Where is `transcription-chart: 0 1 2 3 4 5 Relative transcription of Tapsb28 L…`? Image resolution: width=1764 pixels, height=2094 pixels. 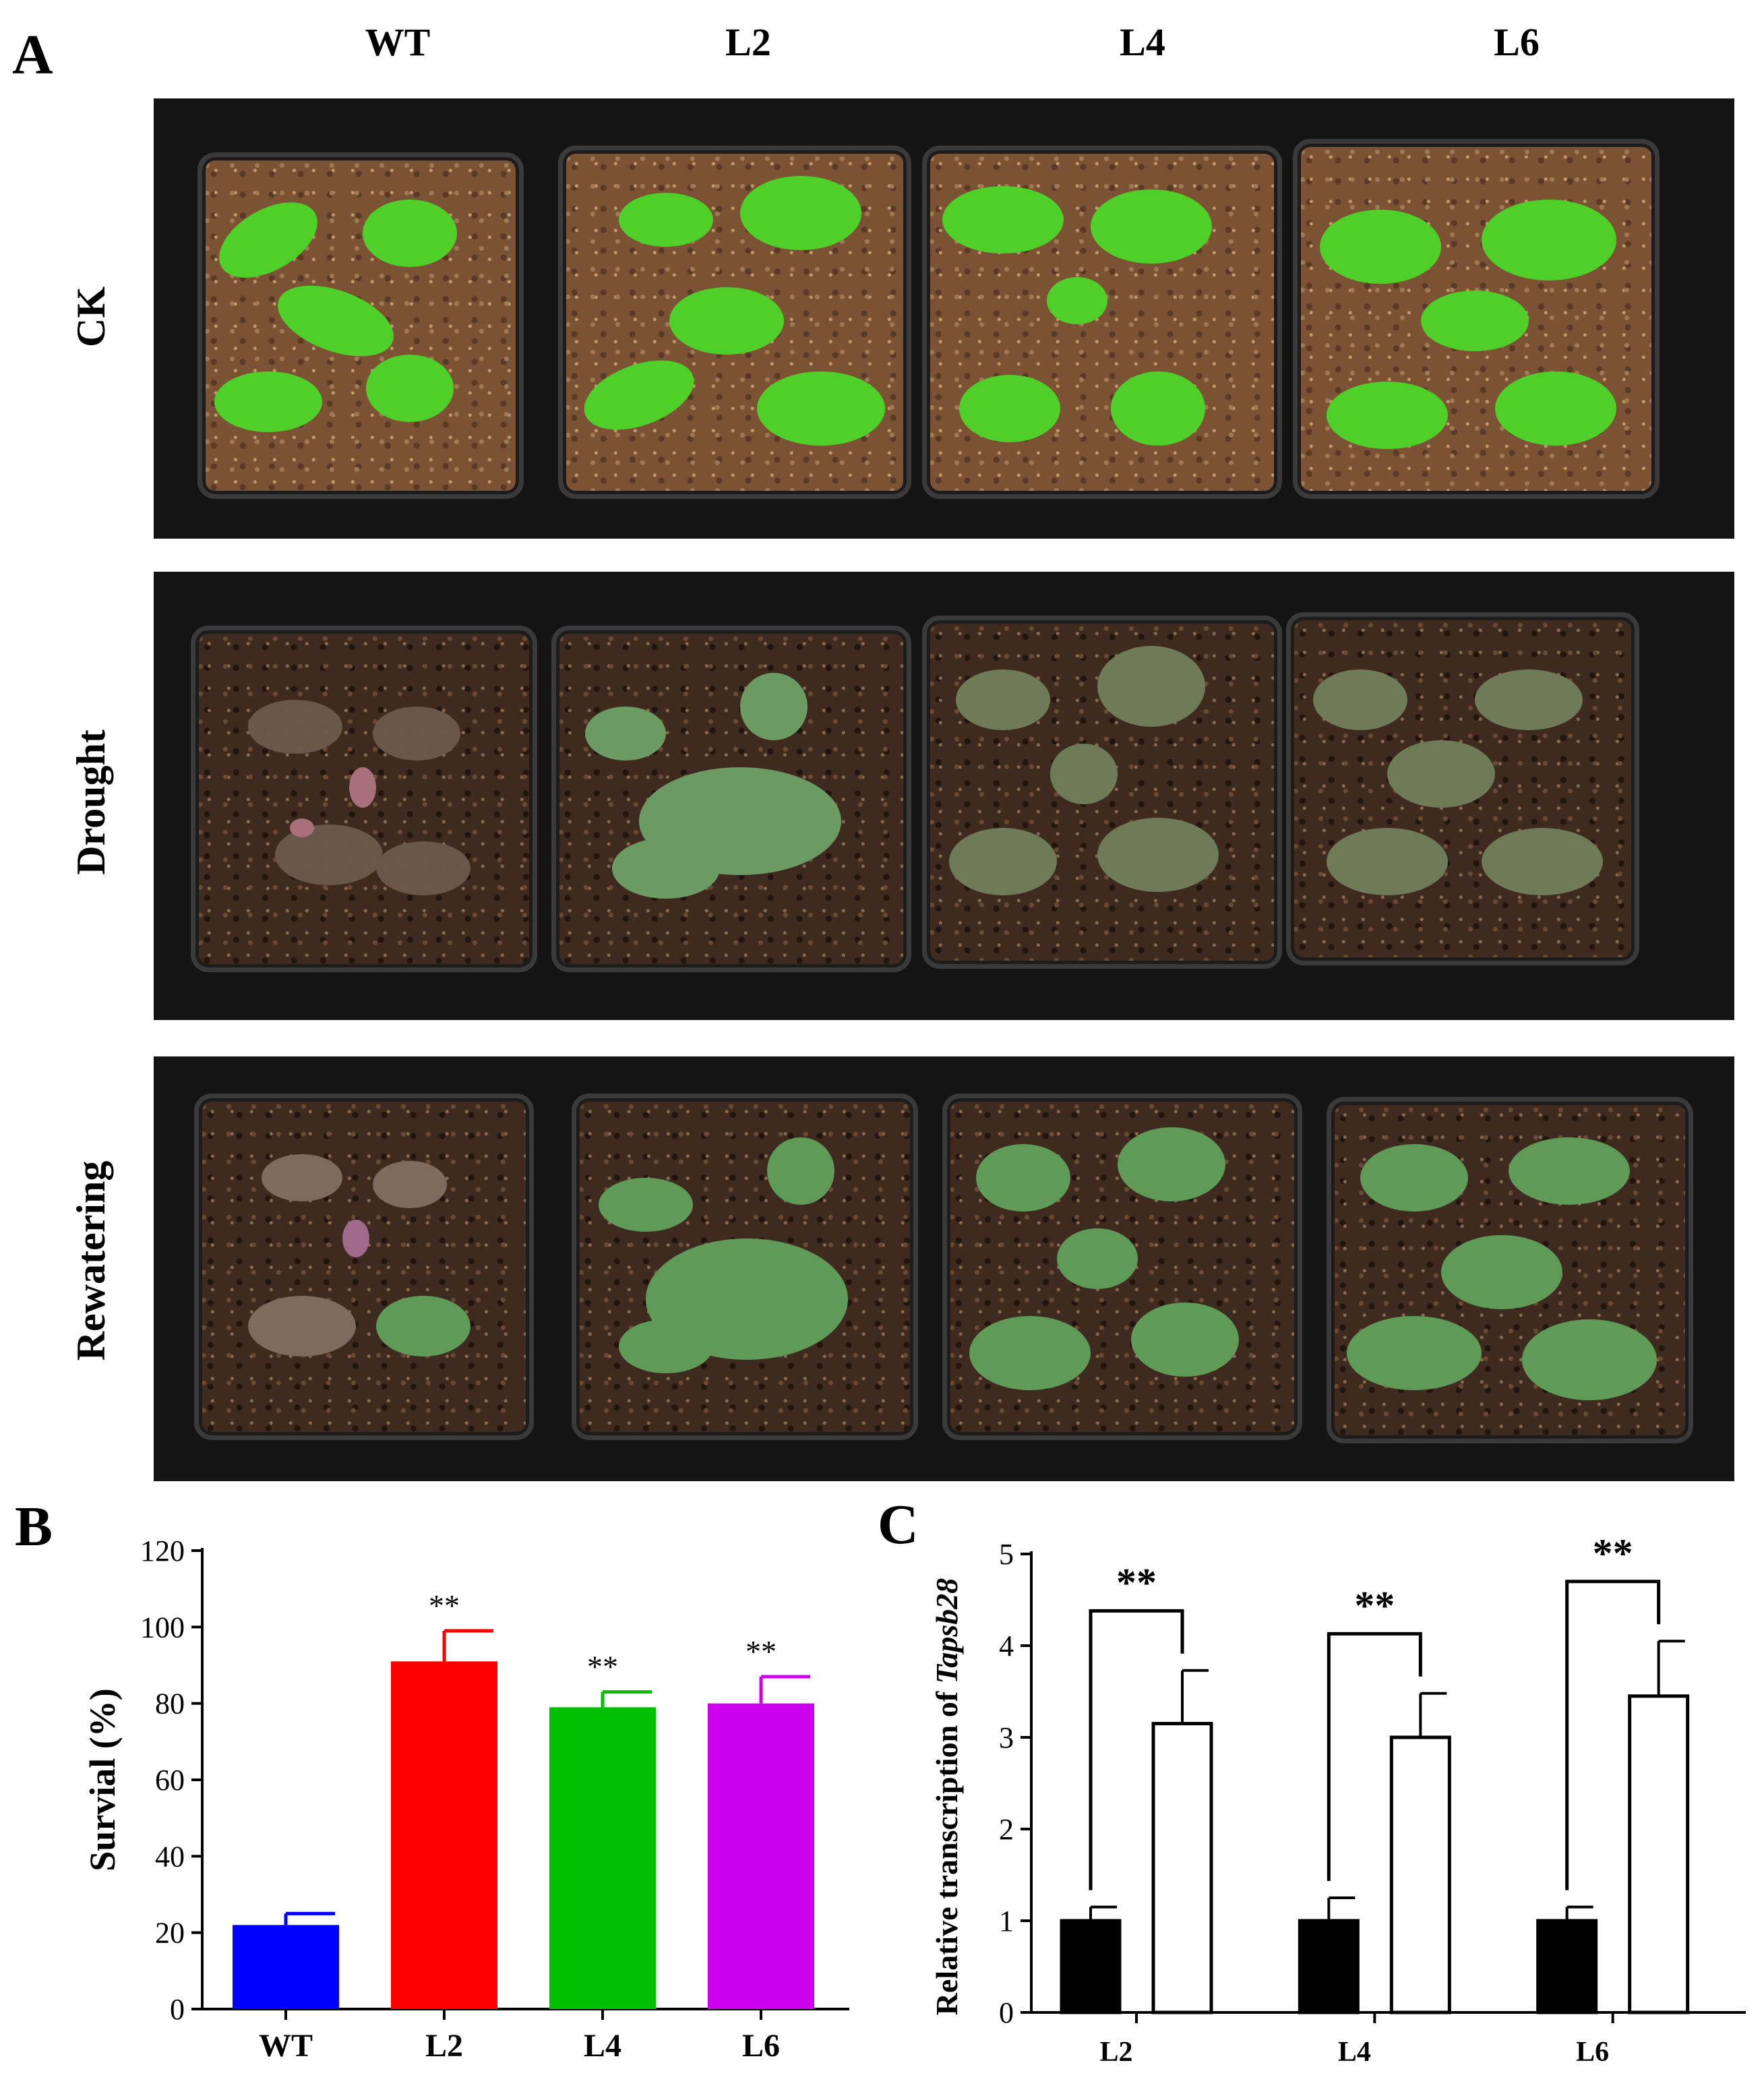
transcription-chart: 0 1 2 3 4 5 Relative transcription of Tapsb28 L… is located at coordinates (1338, 1800).